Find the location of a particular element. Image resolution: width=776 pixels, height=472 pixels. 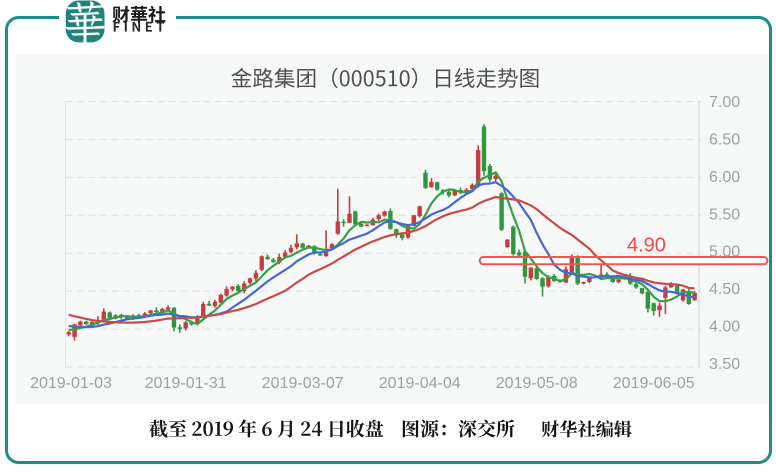

svg-text: 6.00 is located at coordinates (724, 177).